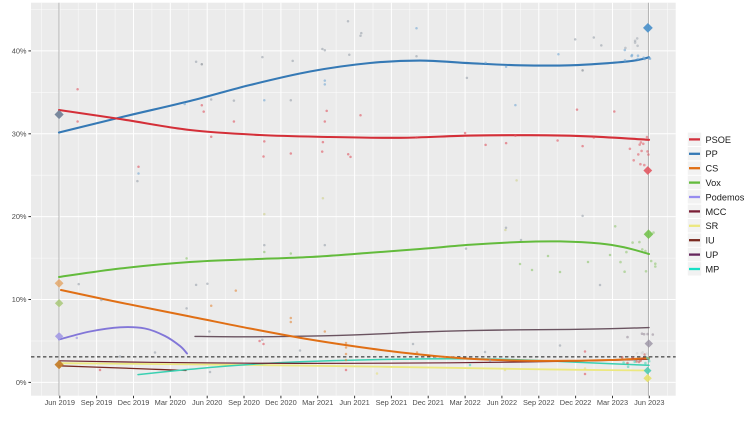 This screenshot has height=422, width=750. What do you see at coordinates (244, 402) in the screenshot?
I see `svg-text: Sep 2020` at bounding box center [244, 402].